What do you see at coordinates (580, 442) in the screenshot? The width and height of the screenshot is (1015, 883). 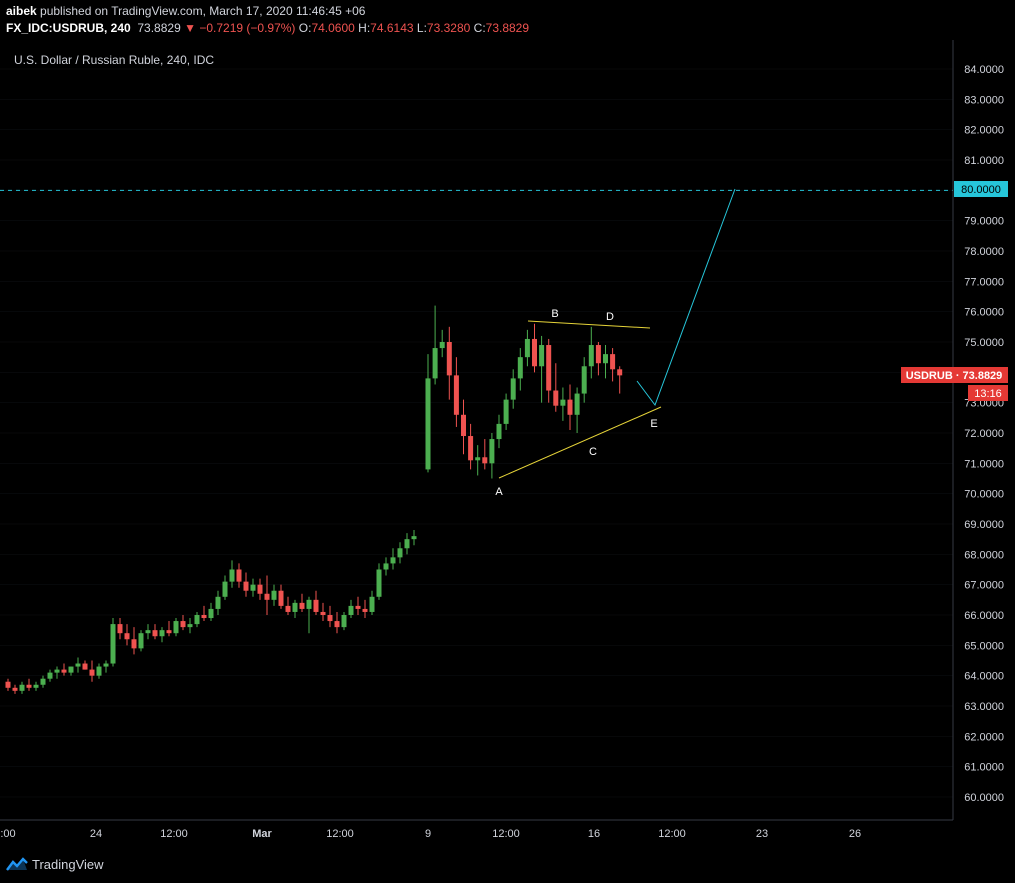 I see `triangle-lower-line` at bounding box center [580, 442].